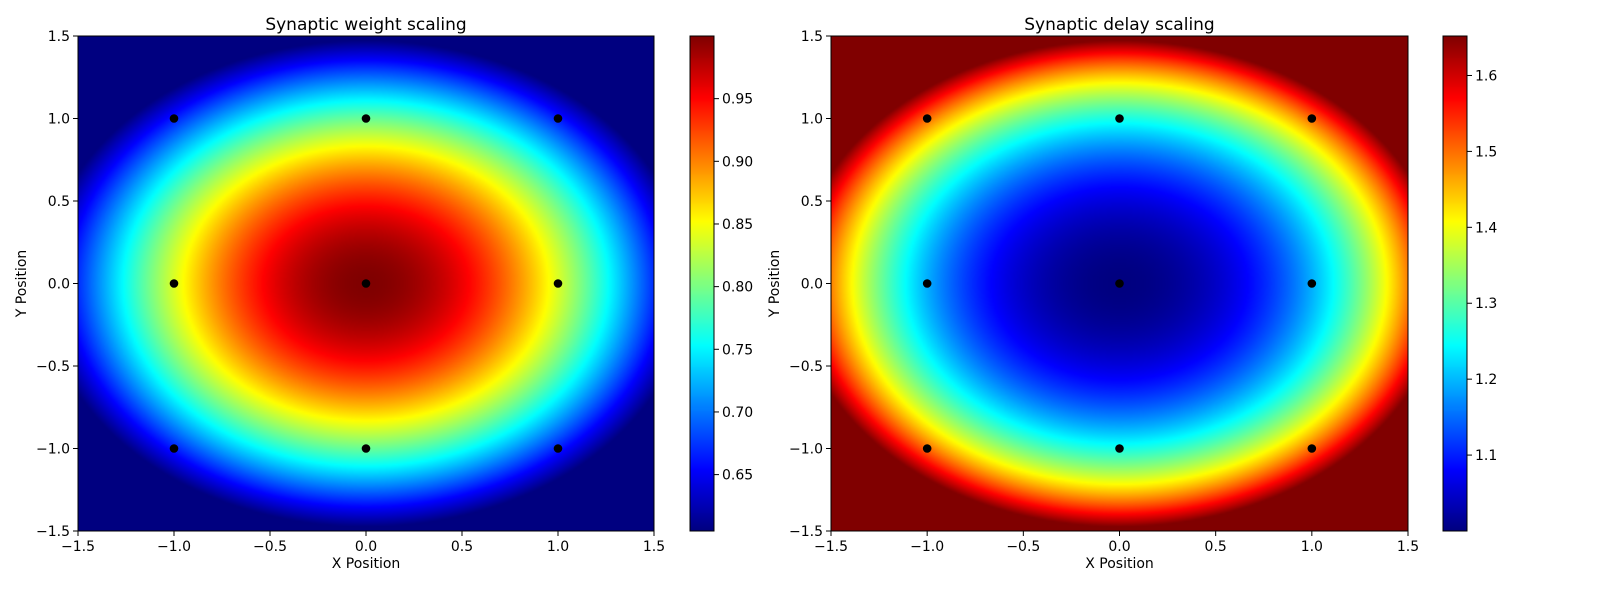 The height and width of the screenshot is (599, 1600). I want to click on colorbar-tick-label: 0.80, so click(737, 288).